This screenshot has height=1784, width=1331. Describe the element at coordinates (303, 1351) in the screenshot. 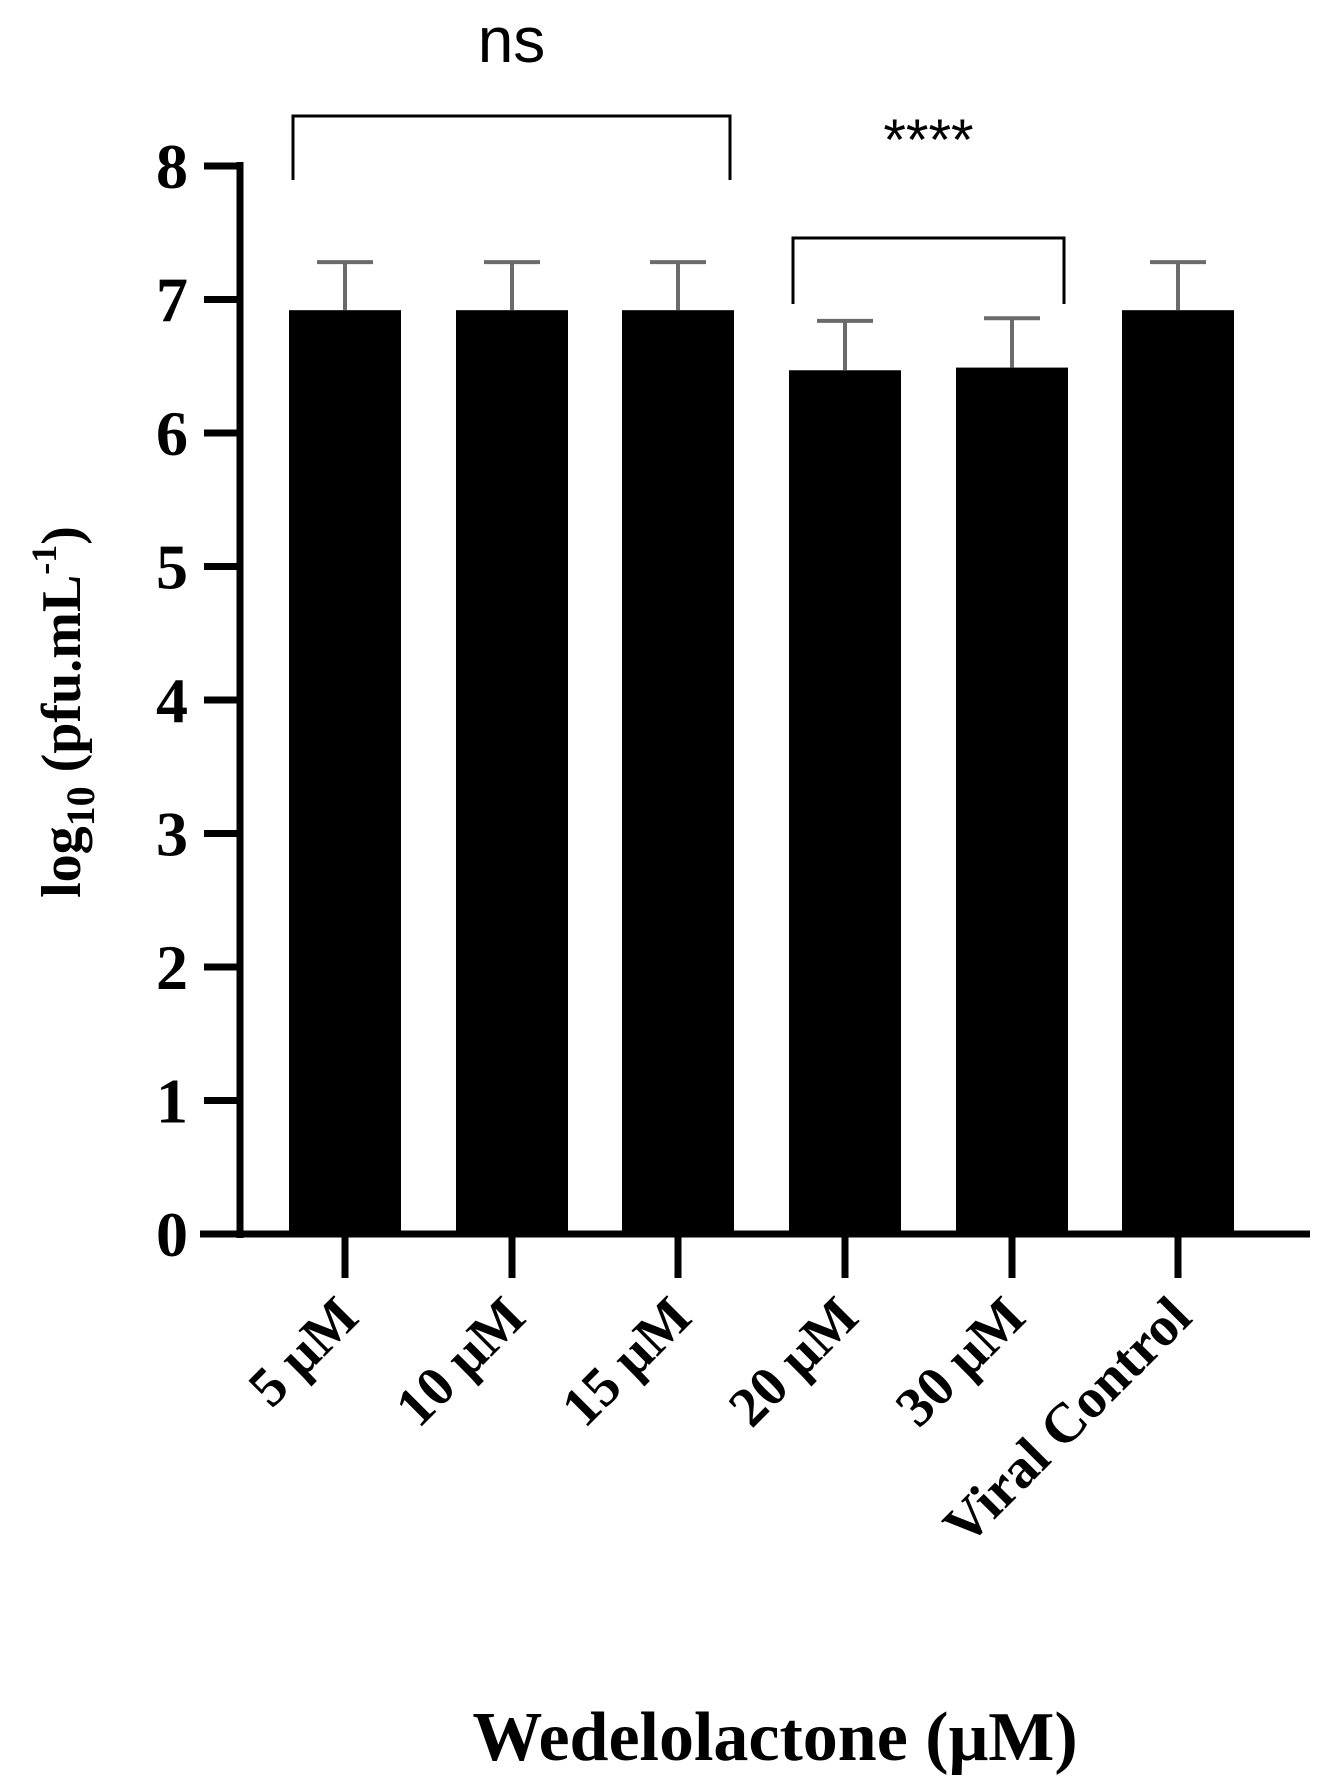

I see `x-tick-label: 5 μM` at that location.